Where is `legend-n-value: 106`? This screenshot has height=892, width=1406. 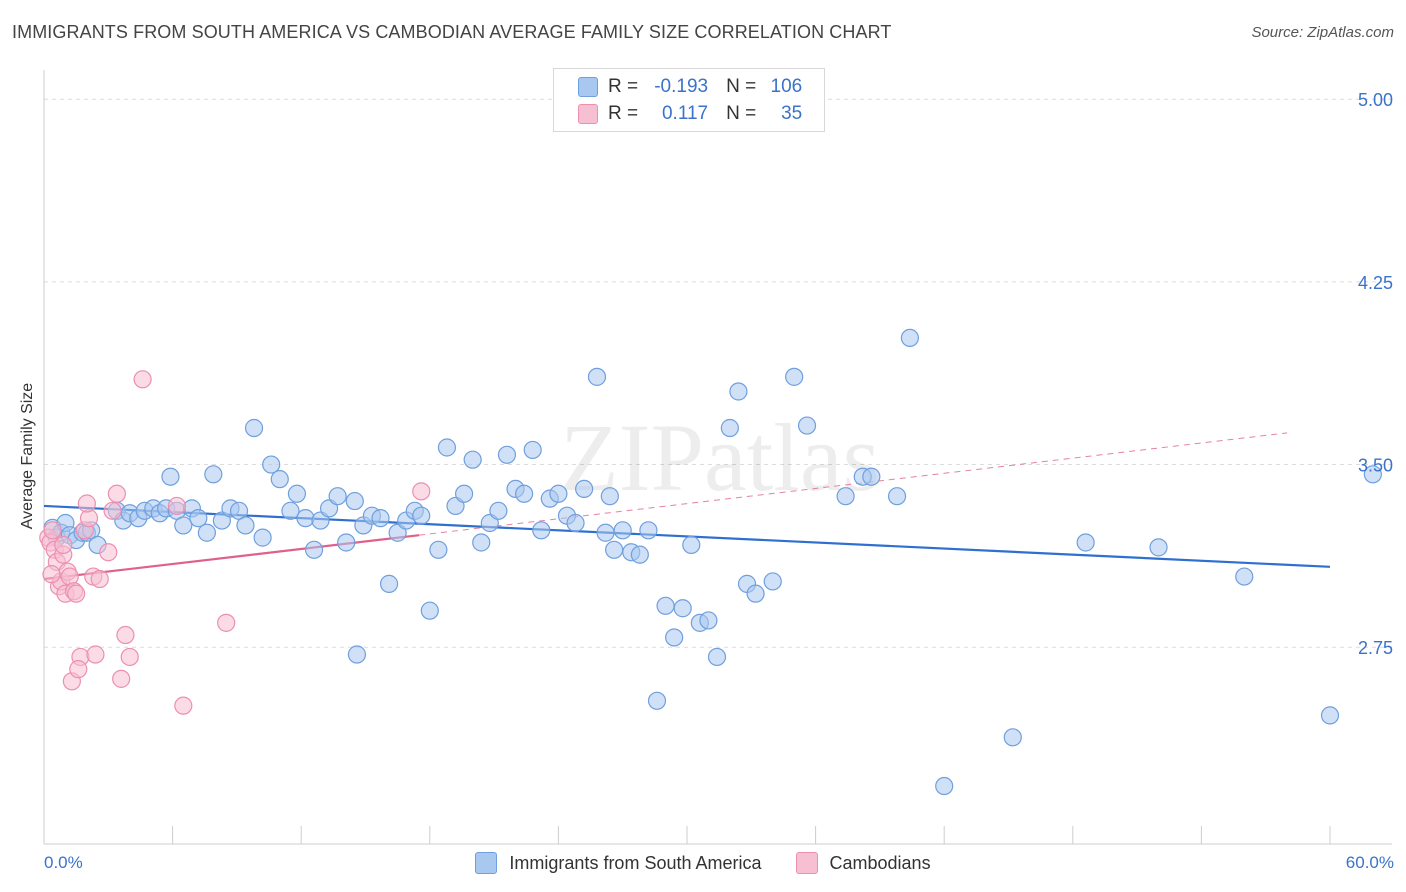
legend-n-value: 106 is located at coordinates (786, 86).